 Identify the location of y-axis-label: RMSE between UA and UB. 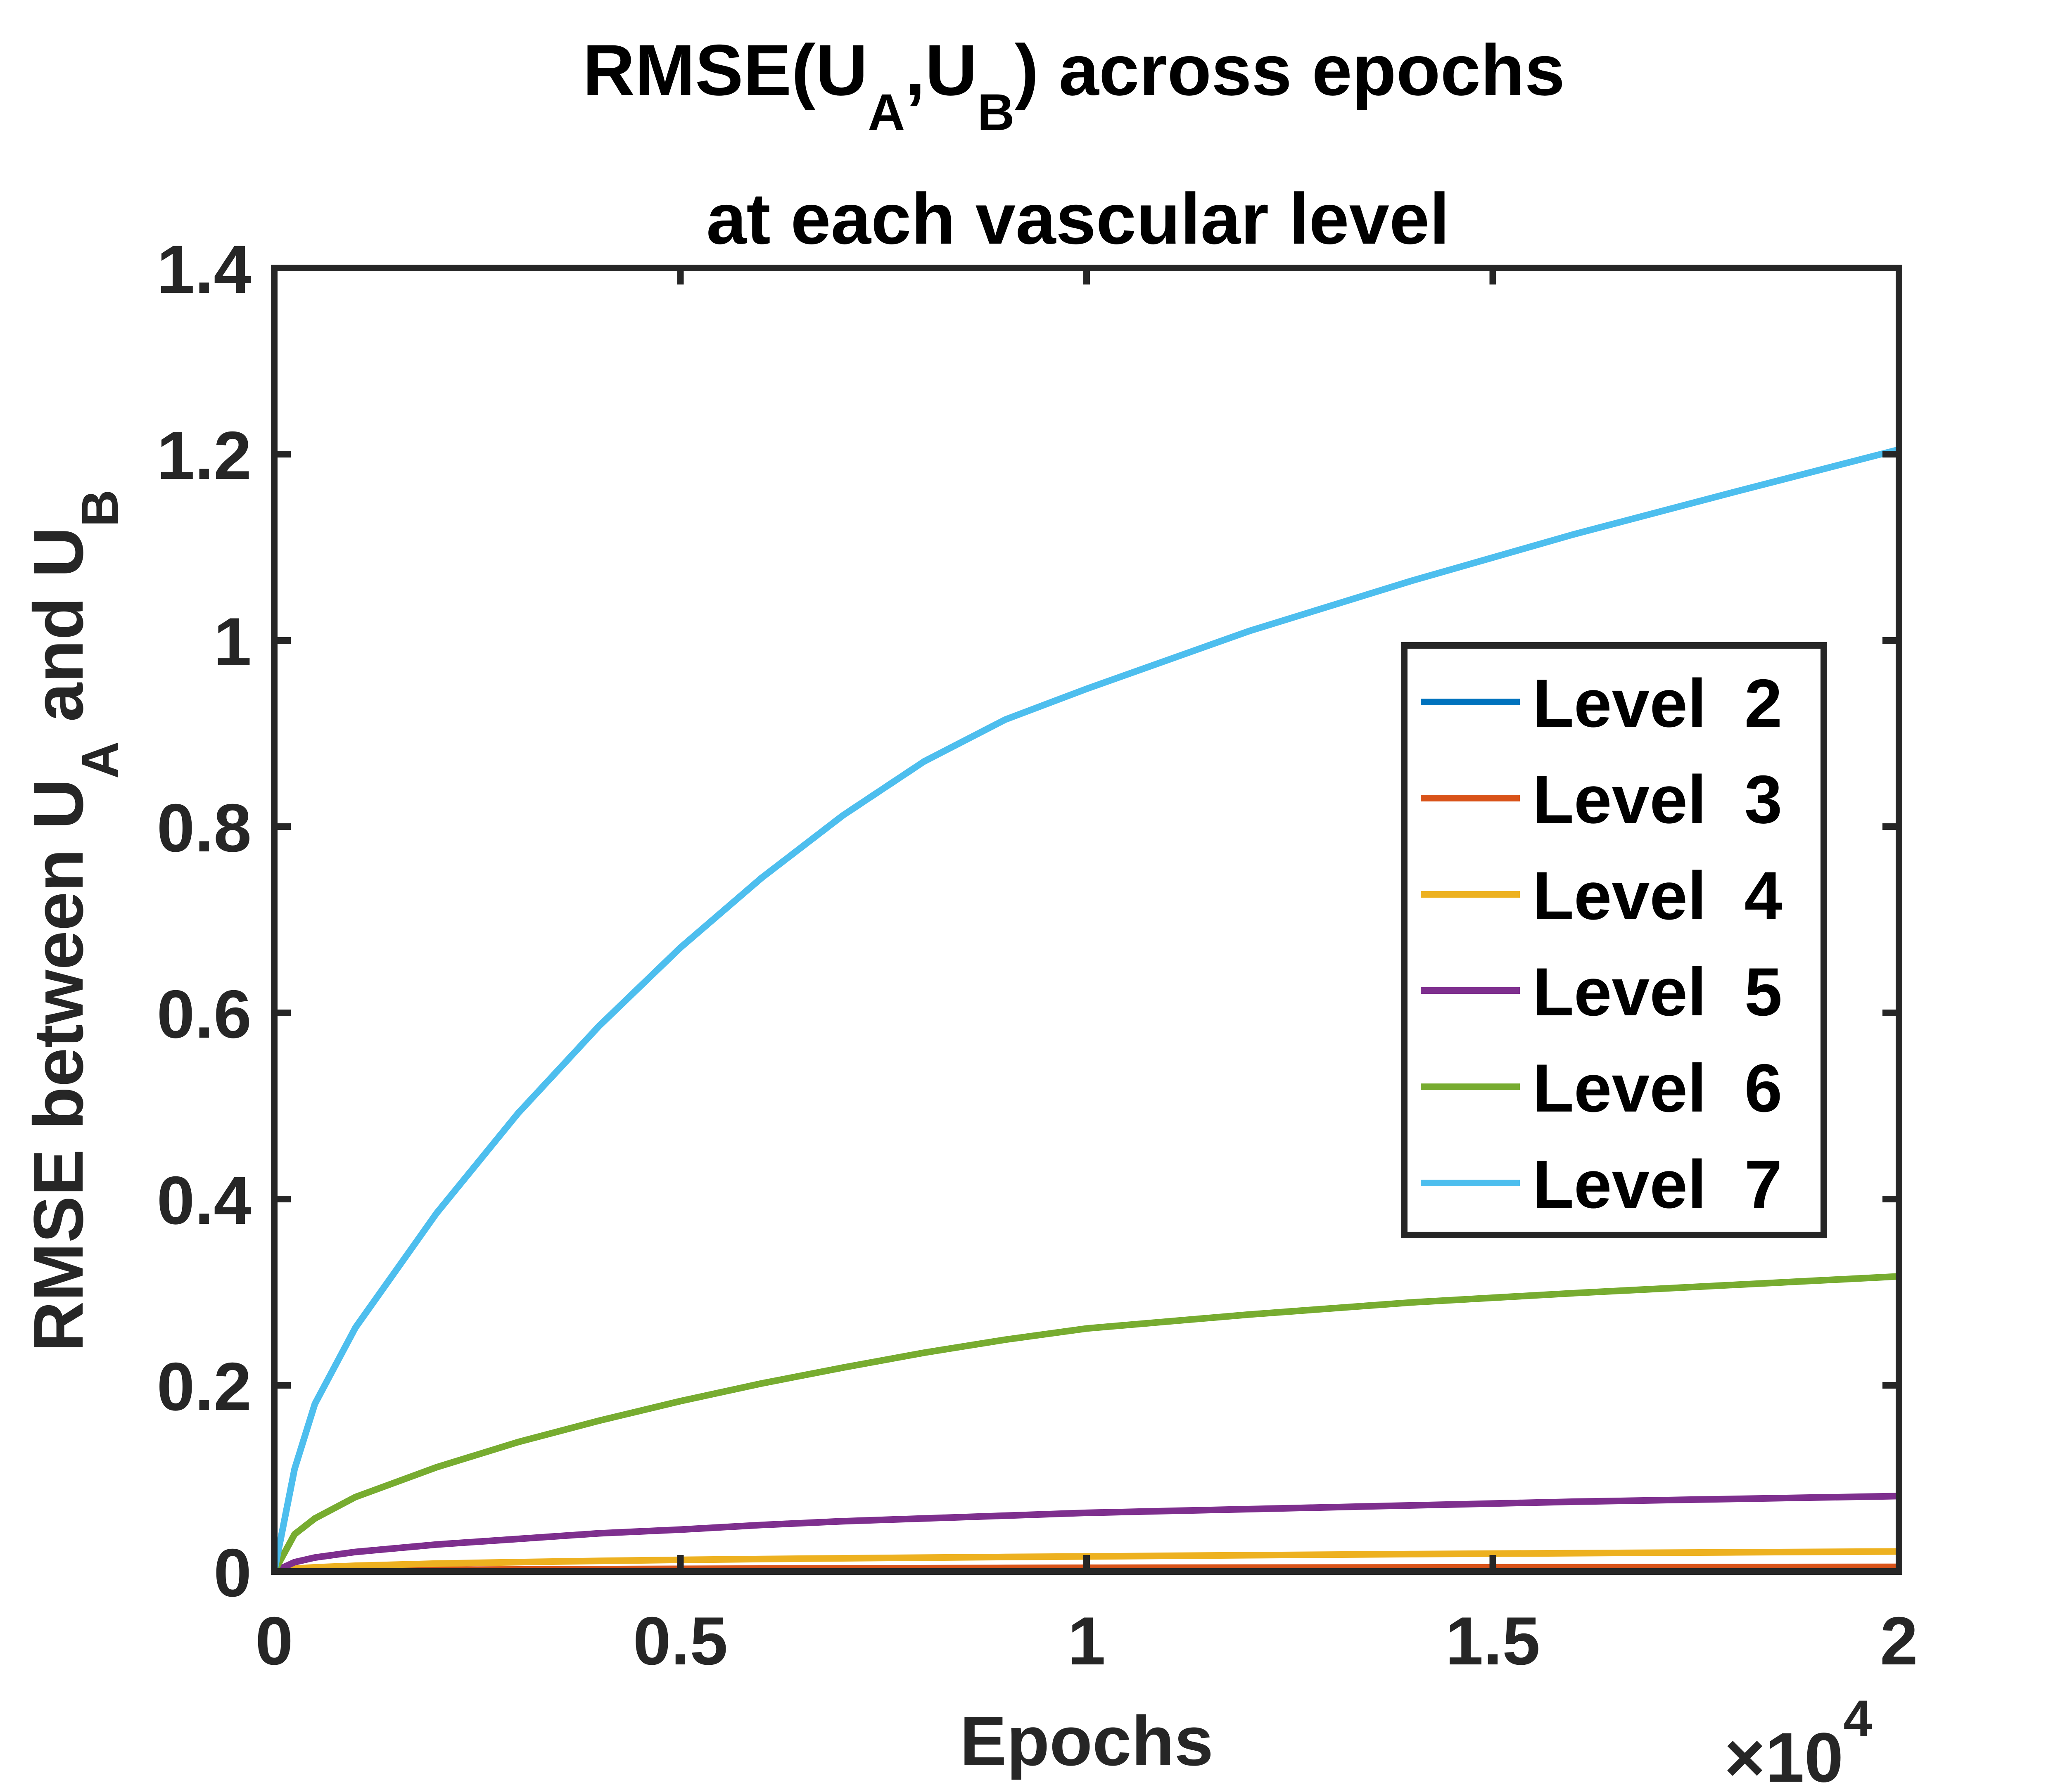
(74, 921).